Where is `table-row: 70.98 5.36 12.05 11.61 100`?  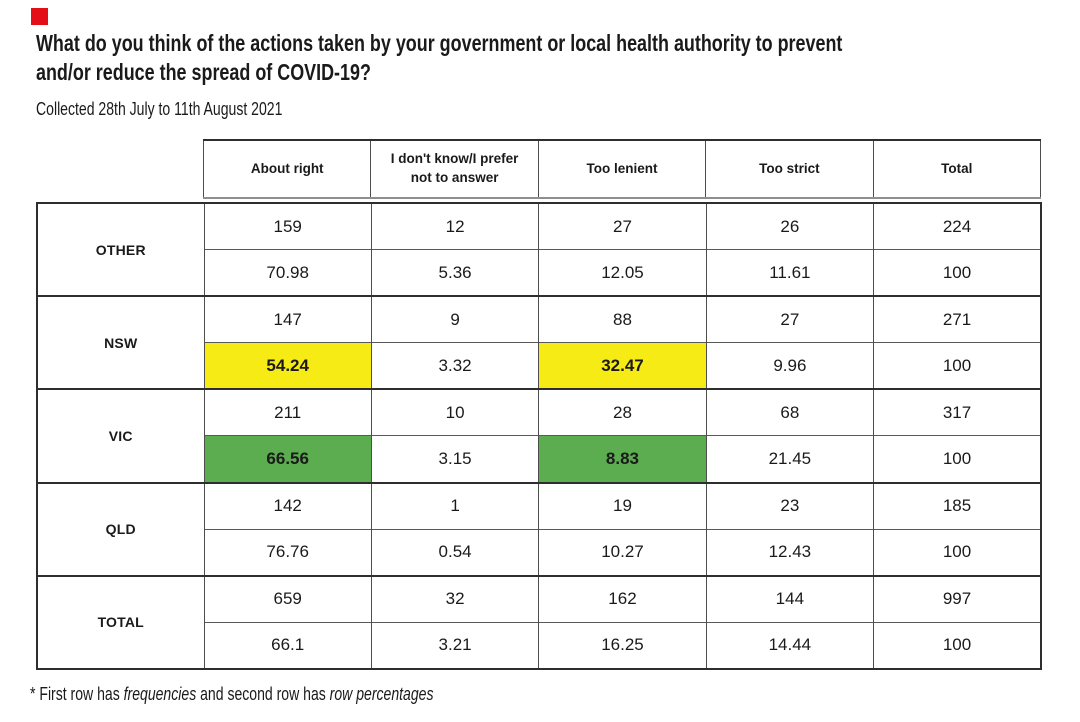 table-row: 70.98 5.36 12.05 11.61 100 is located at coordinates (539, 273).